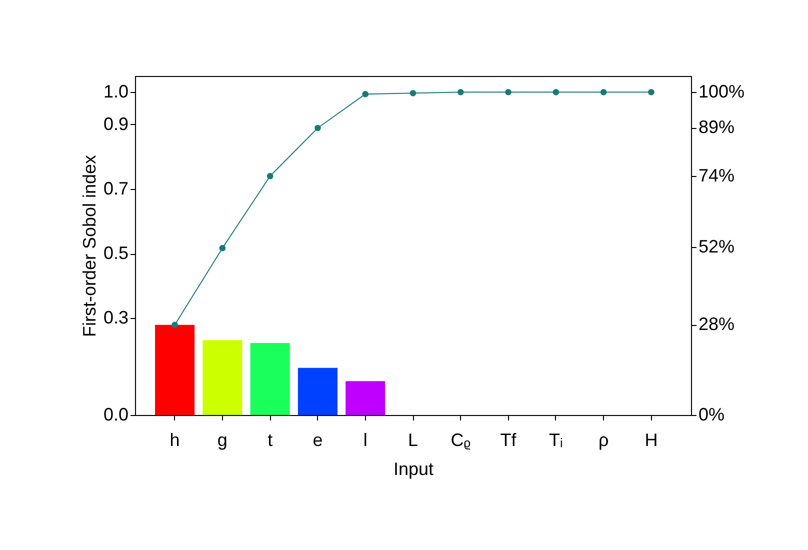  Describe the element at coordinates (460, 440) in the screenshot. I see `x-tick-label: Cᵨ` at that location.